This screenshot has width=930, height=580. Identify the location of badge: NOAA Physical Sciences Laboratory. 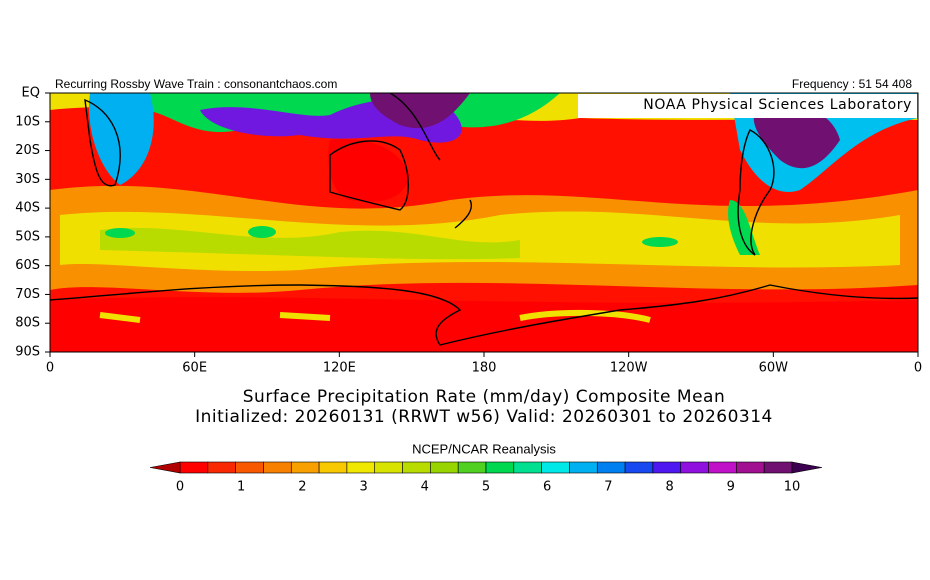
(777, 105).